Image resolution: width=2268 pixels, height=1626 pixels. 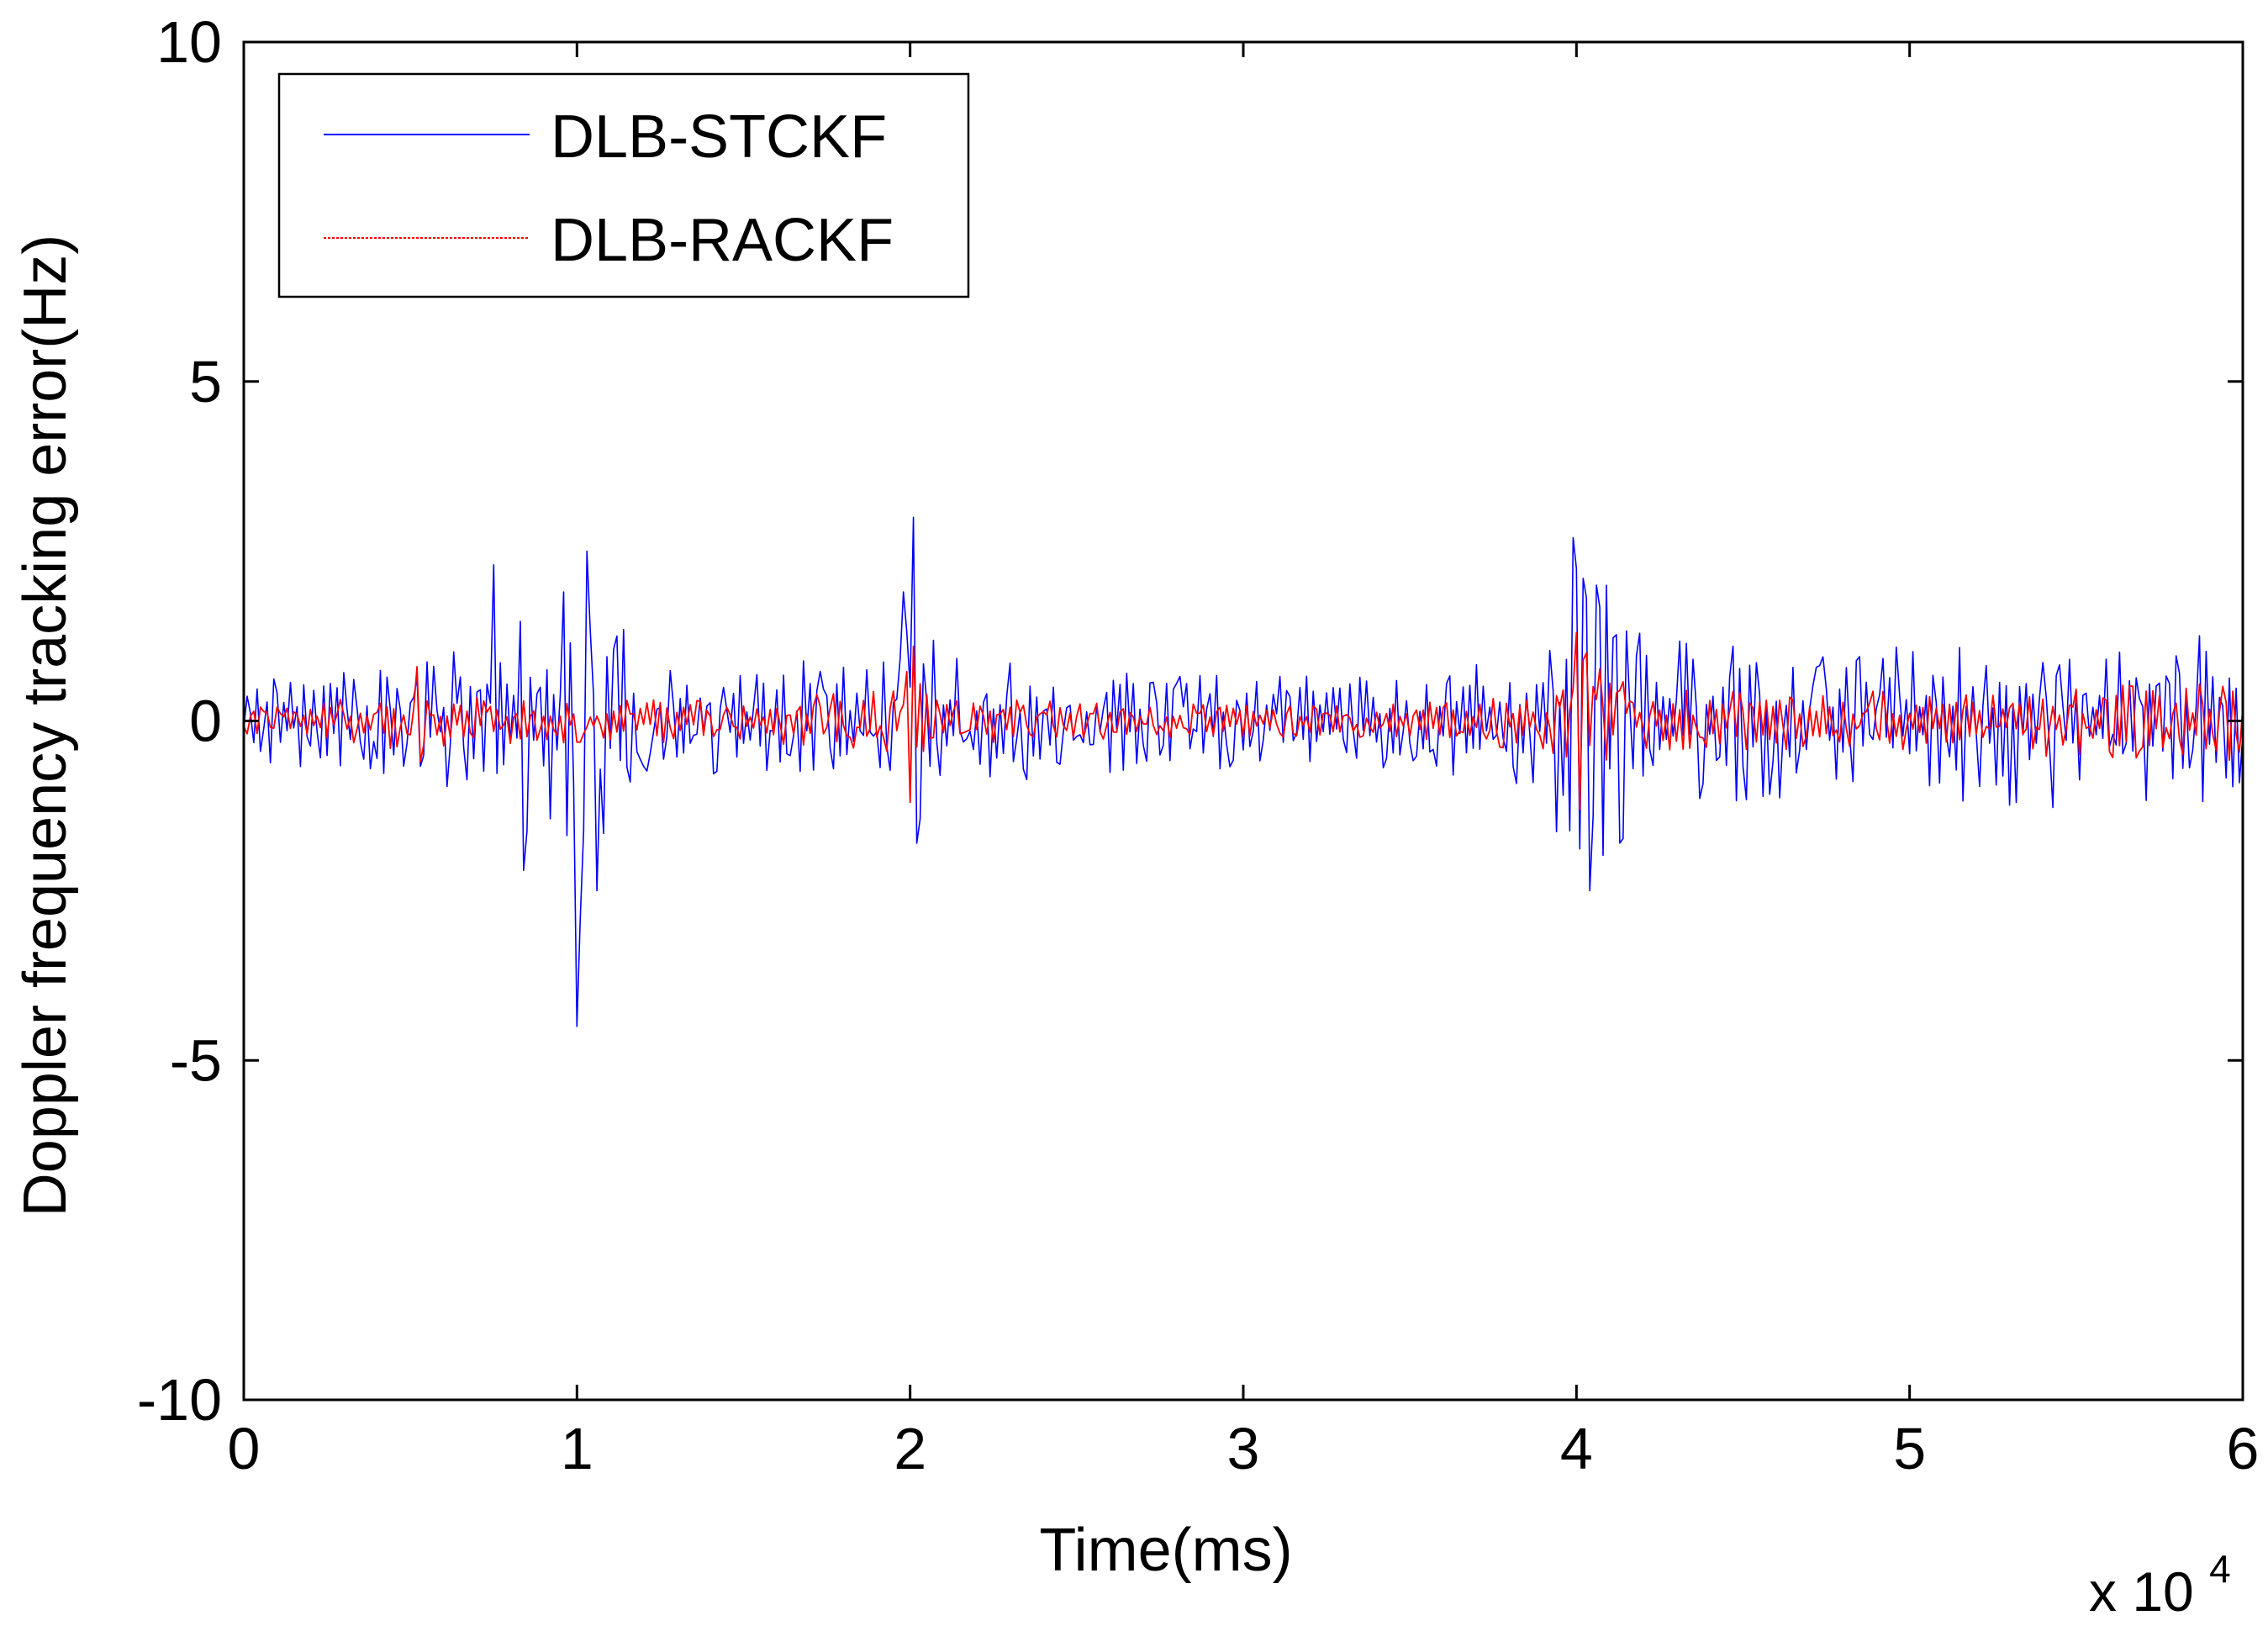 What do you see at coordinates (46, 726) in the screenshot?
I see `y-axis-label: Doppler frequency tracking error(Hz)` at bounding box center [46, 726].